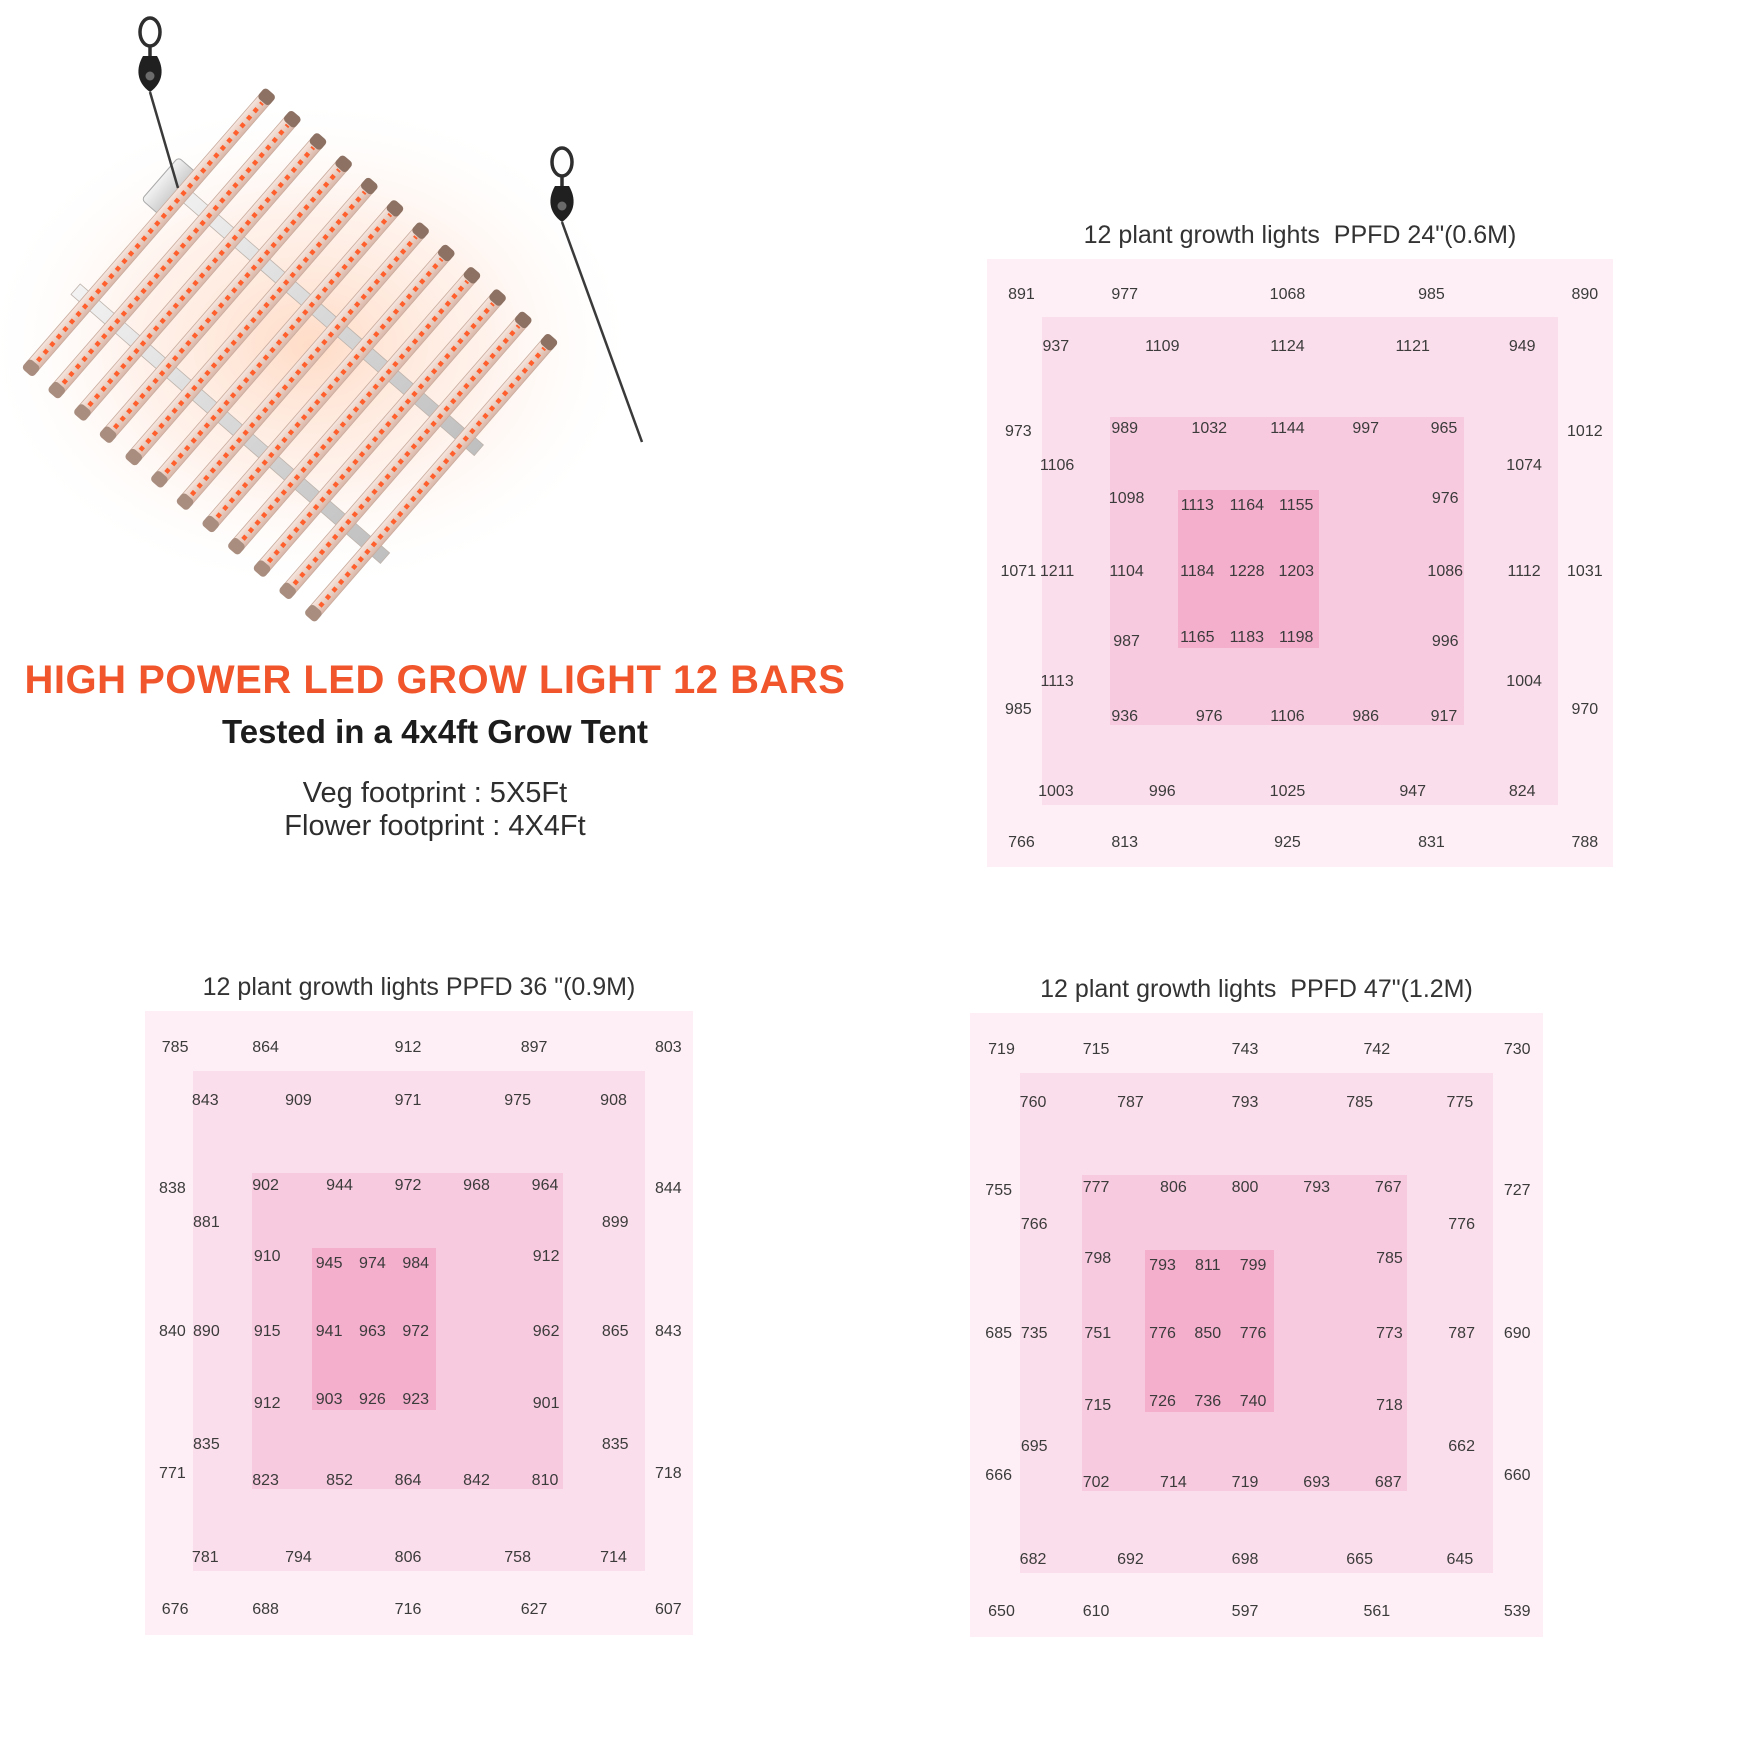 The width and height of the screenshot is (1740, 1740). Describe the element at coordinates (172, 1332) in the screenshot. I see `ppfd-value: 840` at that location.